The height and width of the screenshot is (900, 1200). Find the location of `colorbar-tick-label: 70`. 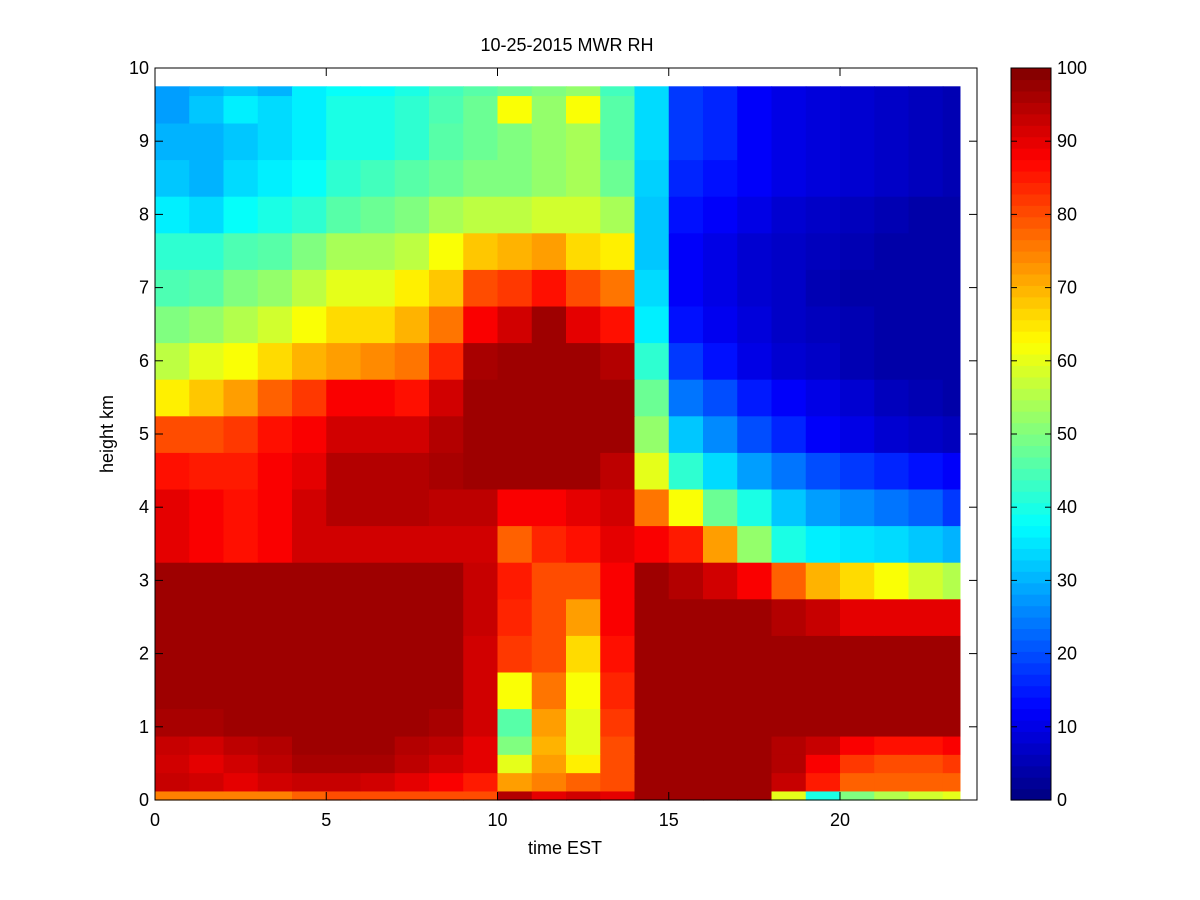

colorbar-tick-label: 70 is located at coordinates (1067, 288).